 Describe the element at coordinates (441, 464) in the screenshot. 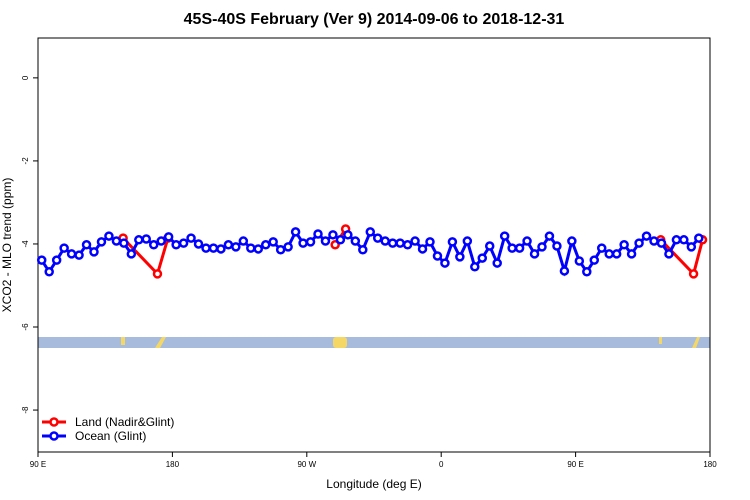

I see `x-tick-label: 0` at that location.